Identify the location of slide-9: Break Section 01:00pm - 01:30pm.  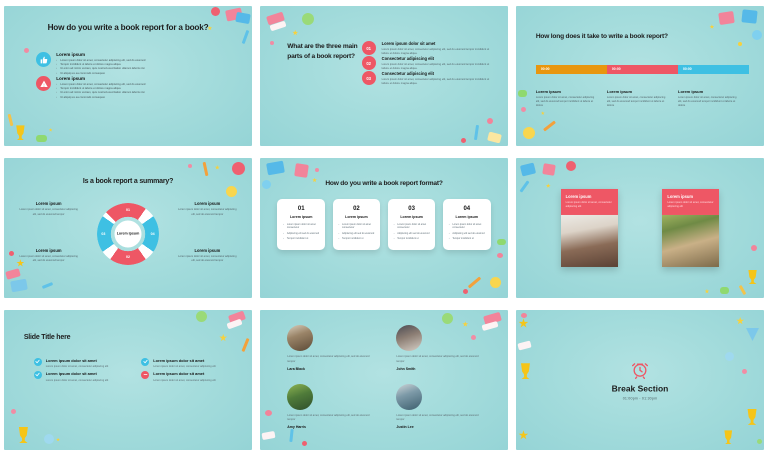
(640, 380).